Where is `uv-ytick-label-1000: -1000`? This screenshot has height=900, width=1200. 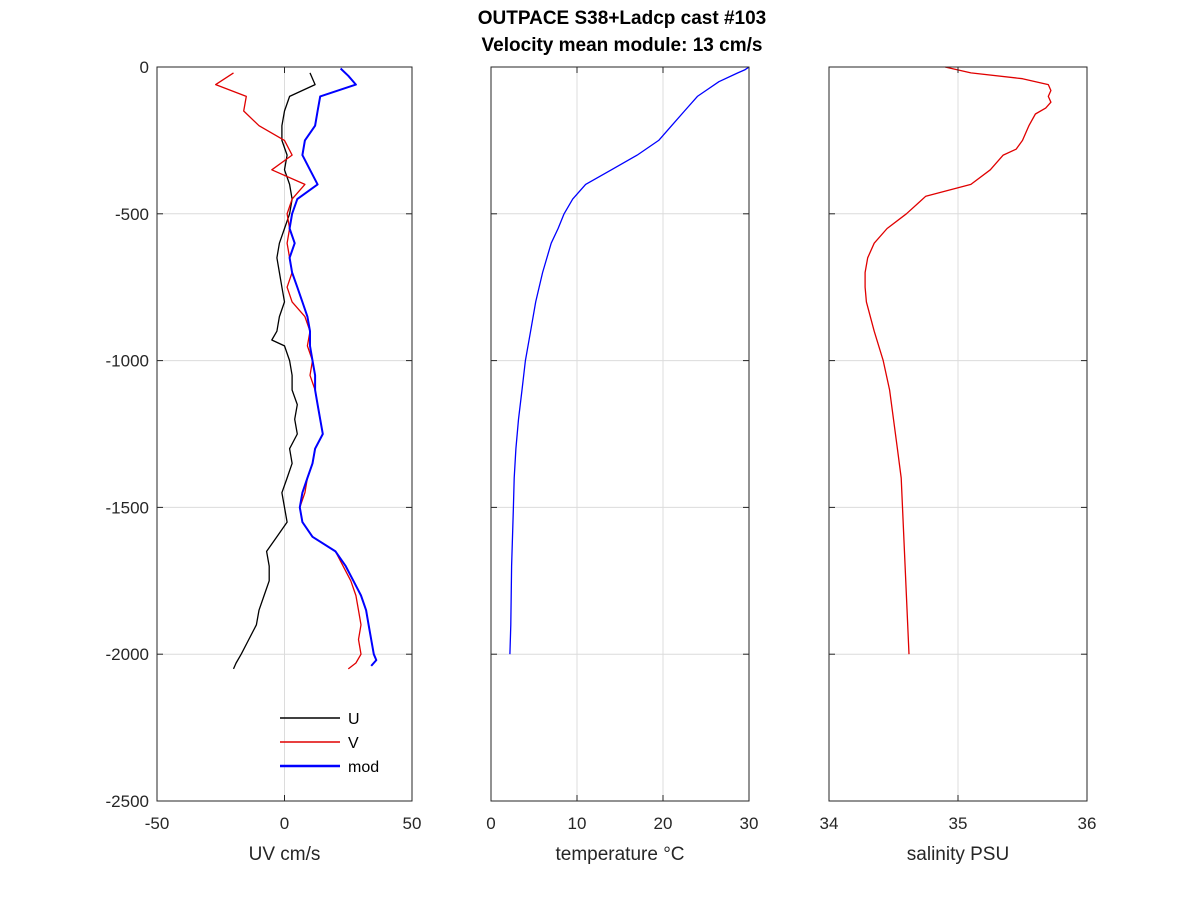
uv-ytick-label-1000: -1000 is located at coordinates (127, 361).